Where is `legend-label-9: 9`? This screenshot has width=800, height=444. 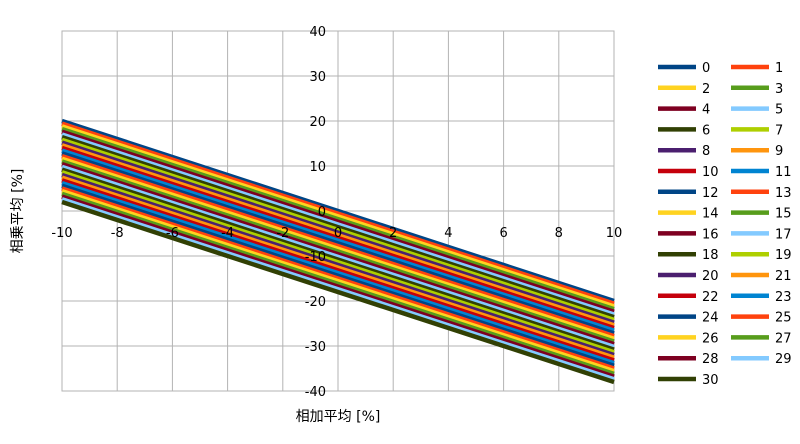
legend-label-9: 9 is located at coordinates (779, 151).